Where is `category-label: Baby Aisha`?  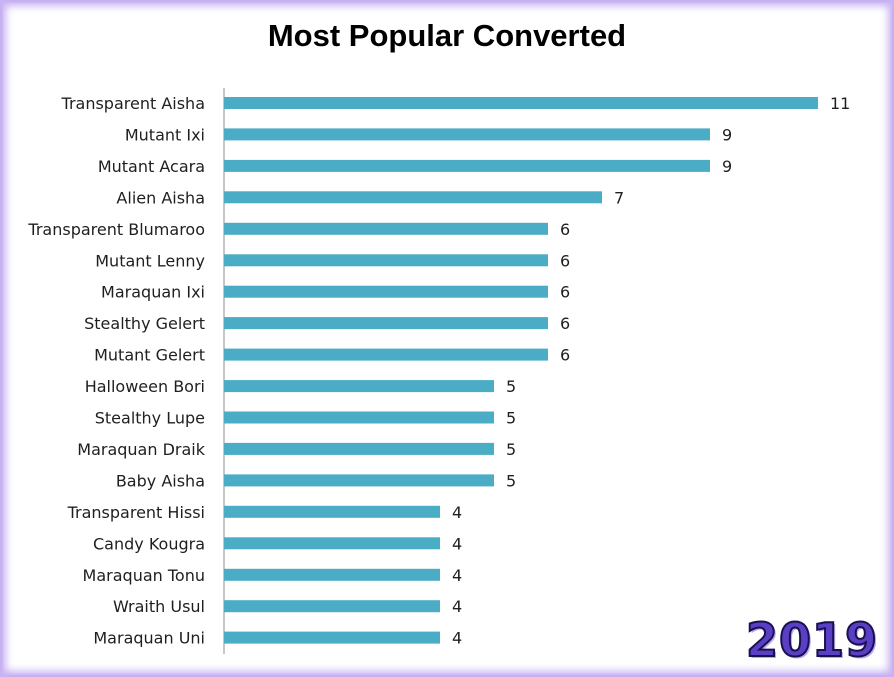 category-label: Baby Aisha is located at coordinates (160, 480).